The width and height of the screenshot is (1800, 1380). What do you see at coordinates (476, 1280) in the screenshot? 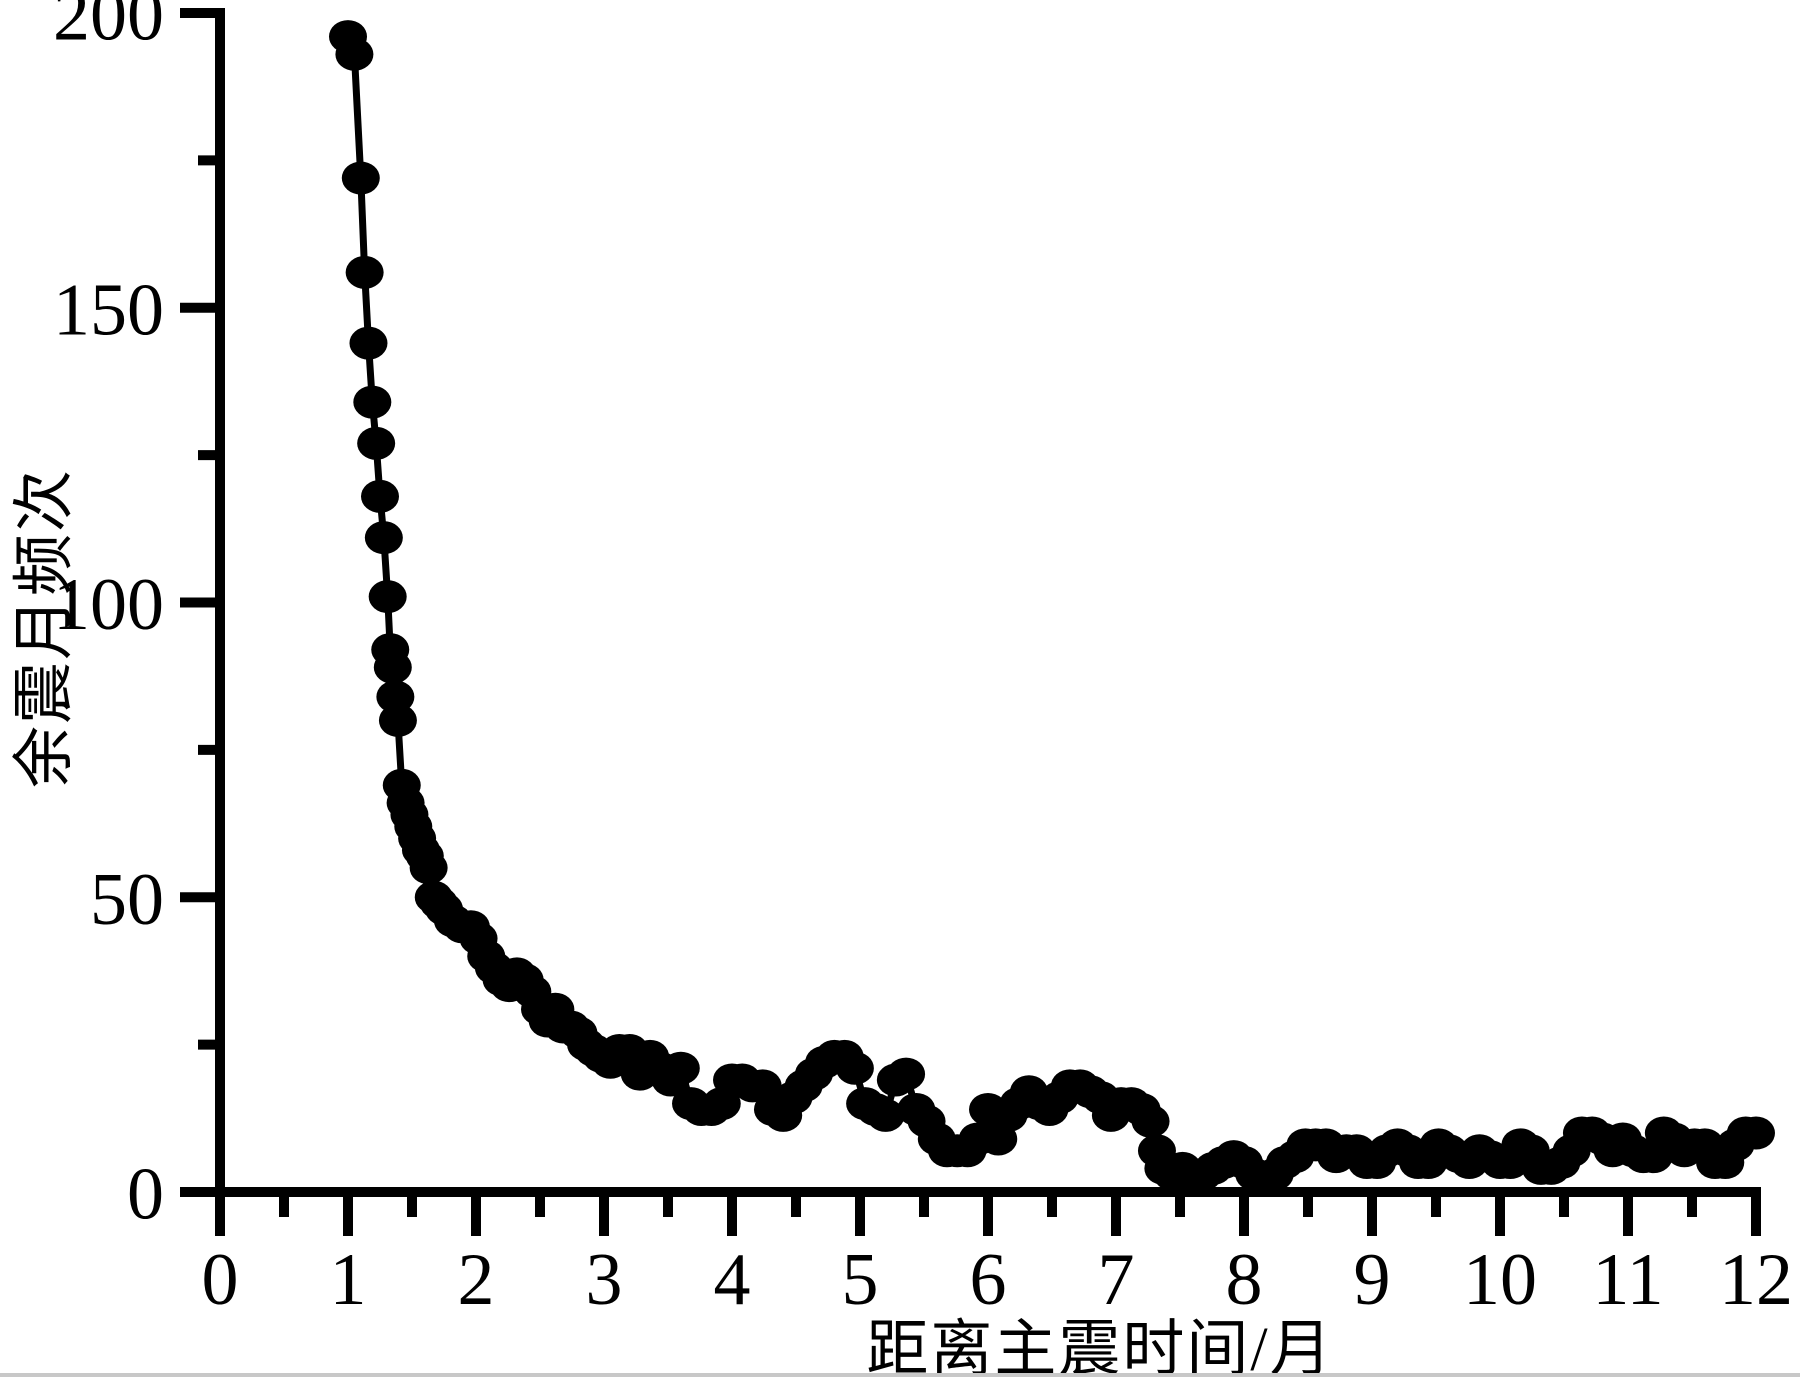
I see `x-tick-label: 2` at bounding box center [476, 1280].